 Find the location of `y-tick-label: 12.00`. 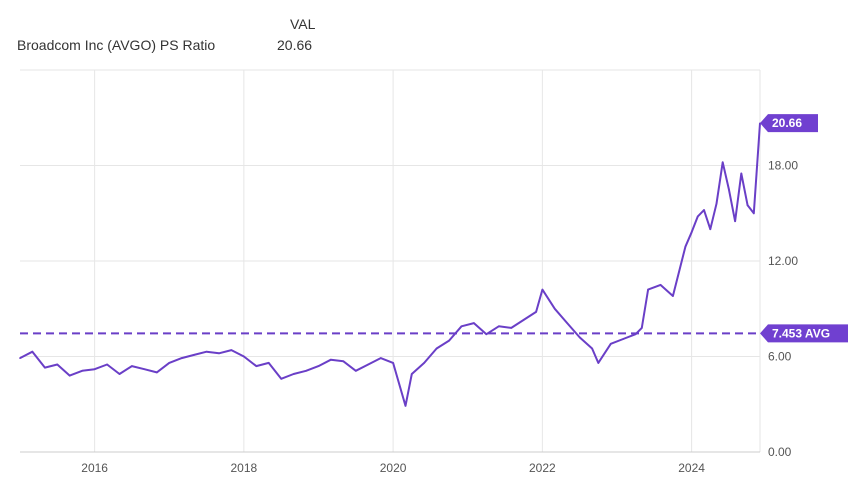

y-tick-label: 12.00 is located at coordinates (783, 261).